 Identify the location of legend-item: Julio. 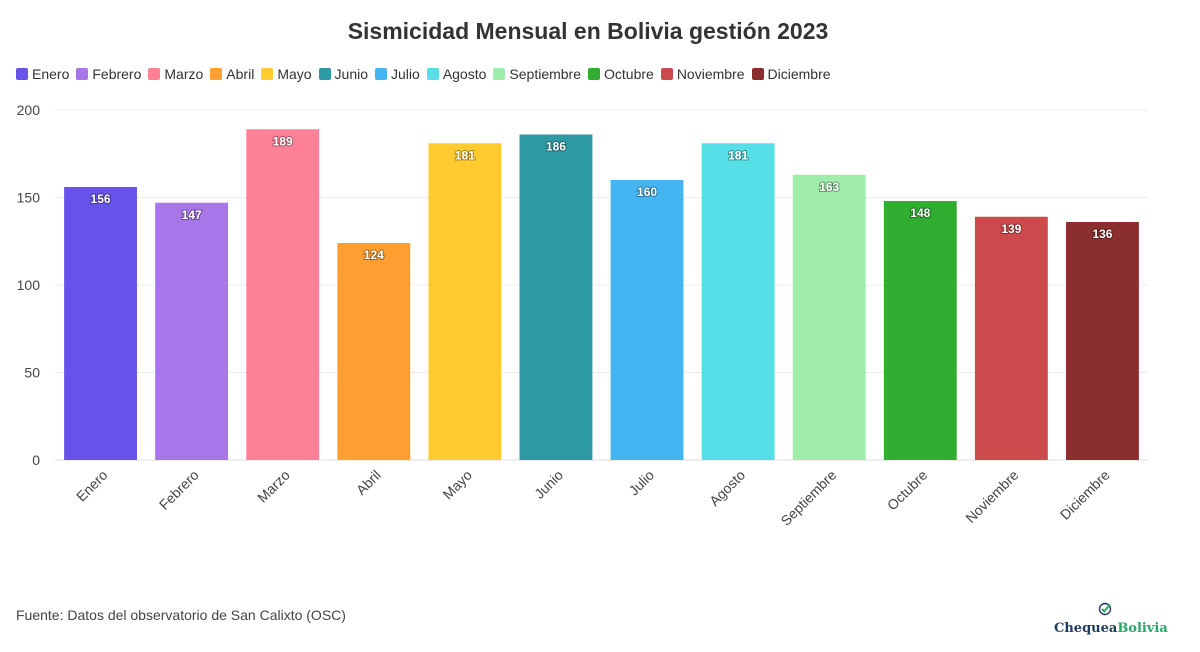
(397, 74).